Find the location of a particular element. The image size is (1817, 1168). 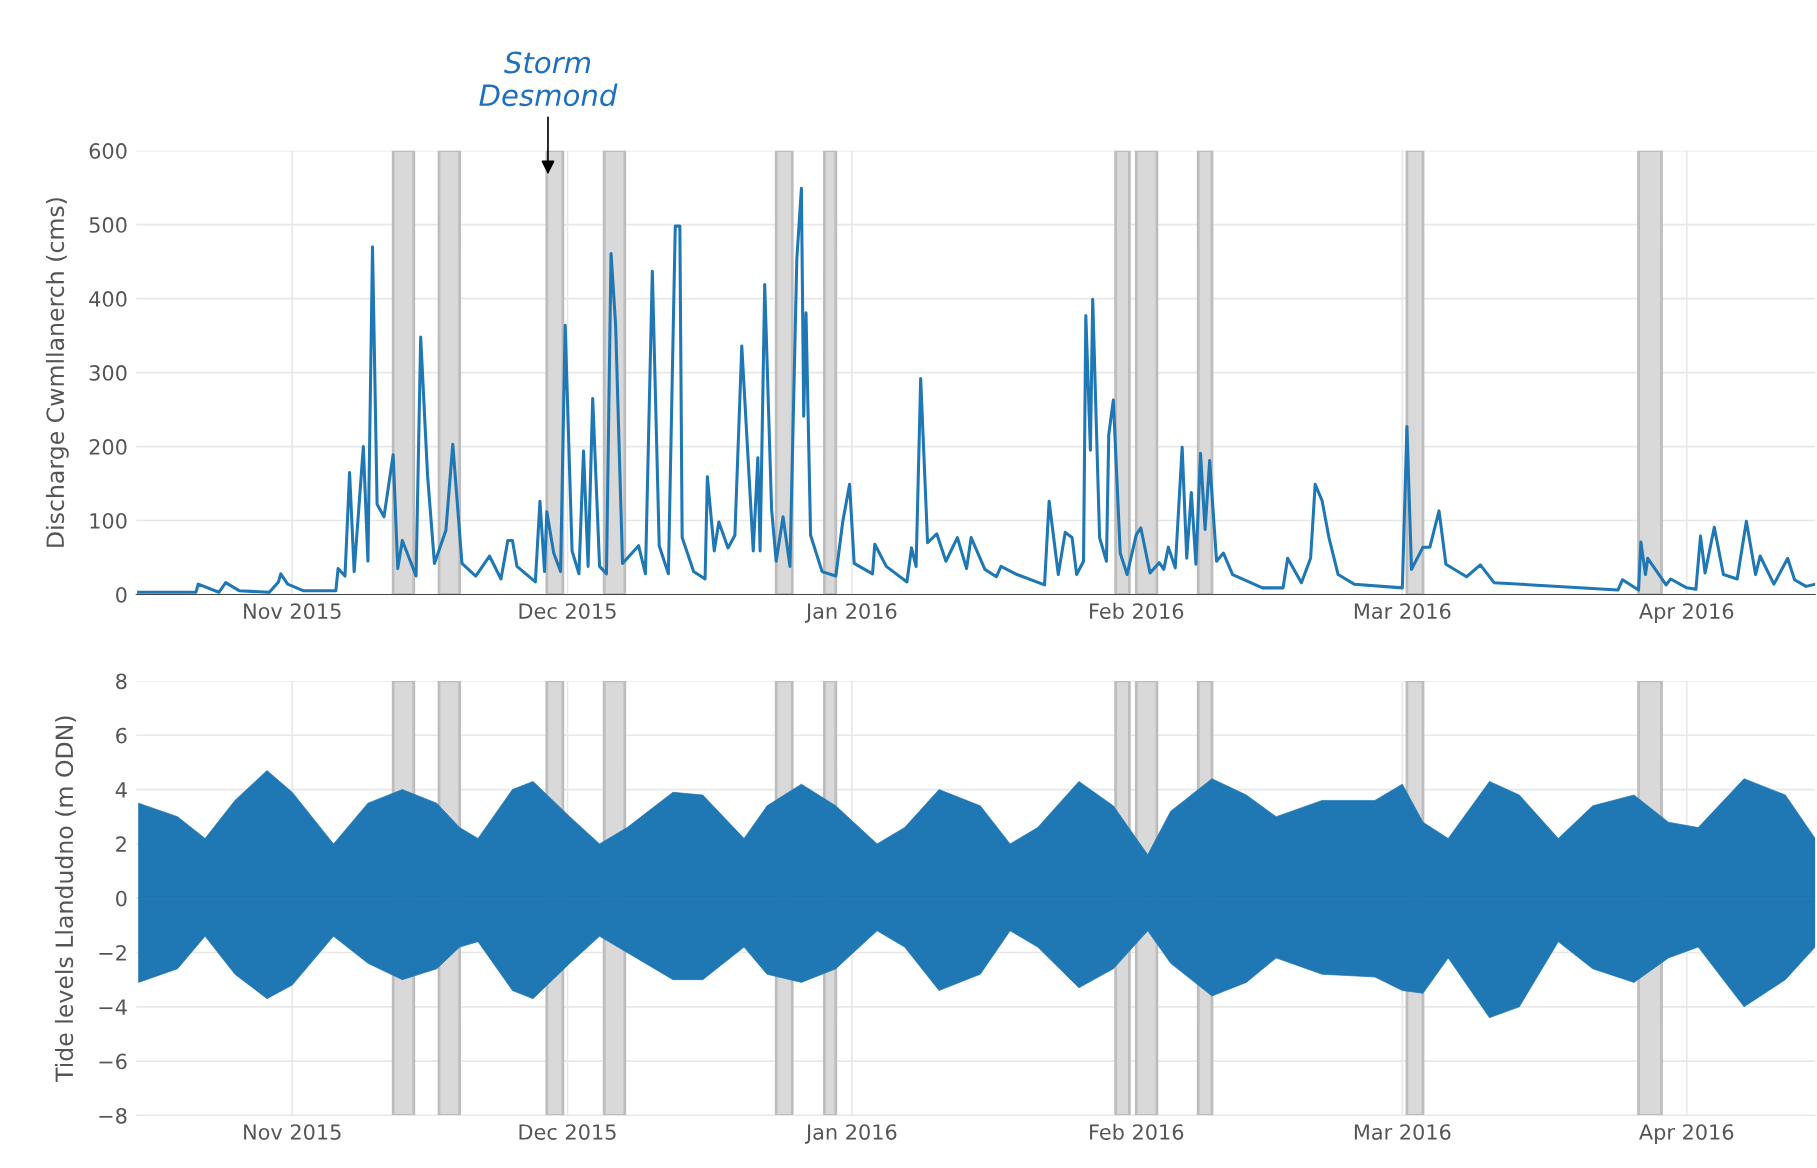

y-tick-label: 400 is located at coordinates (108, 299).